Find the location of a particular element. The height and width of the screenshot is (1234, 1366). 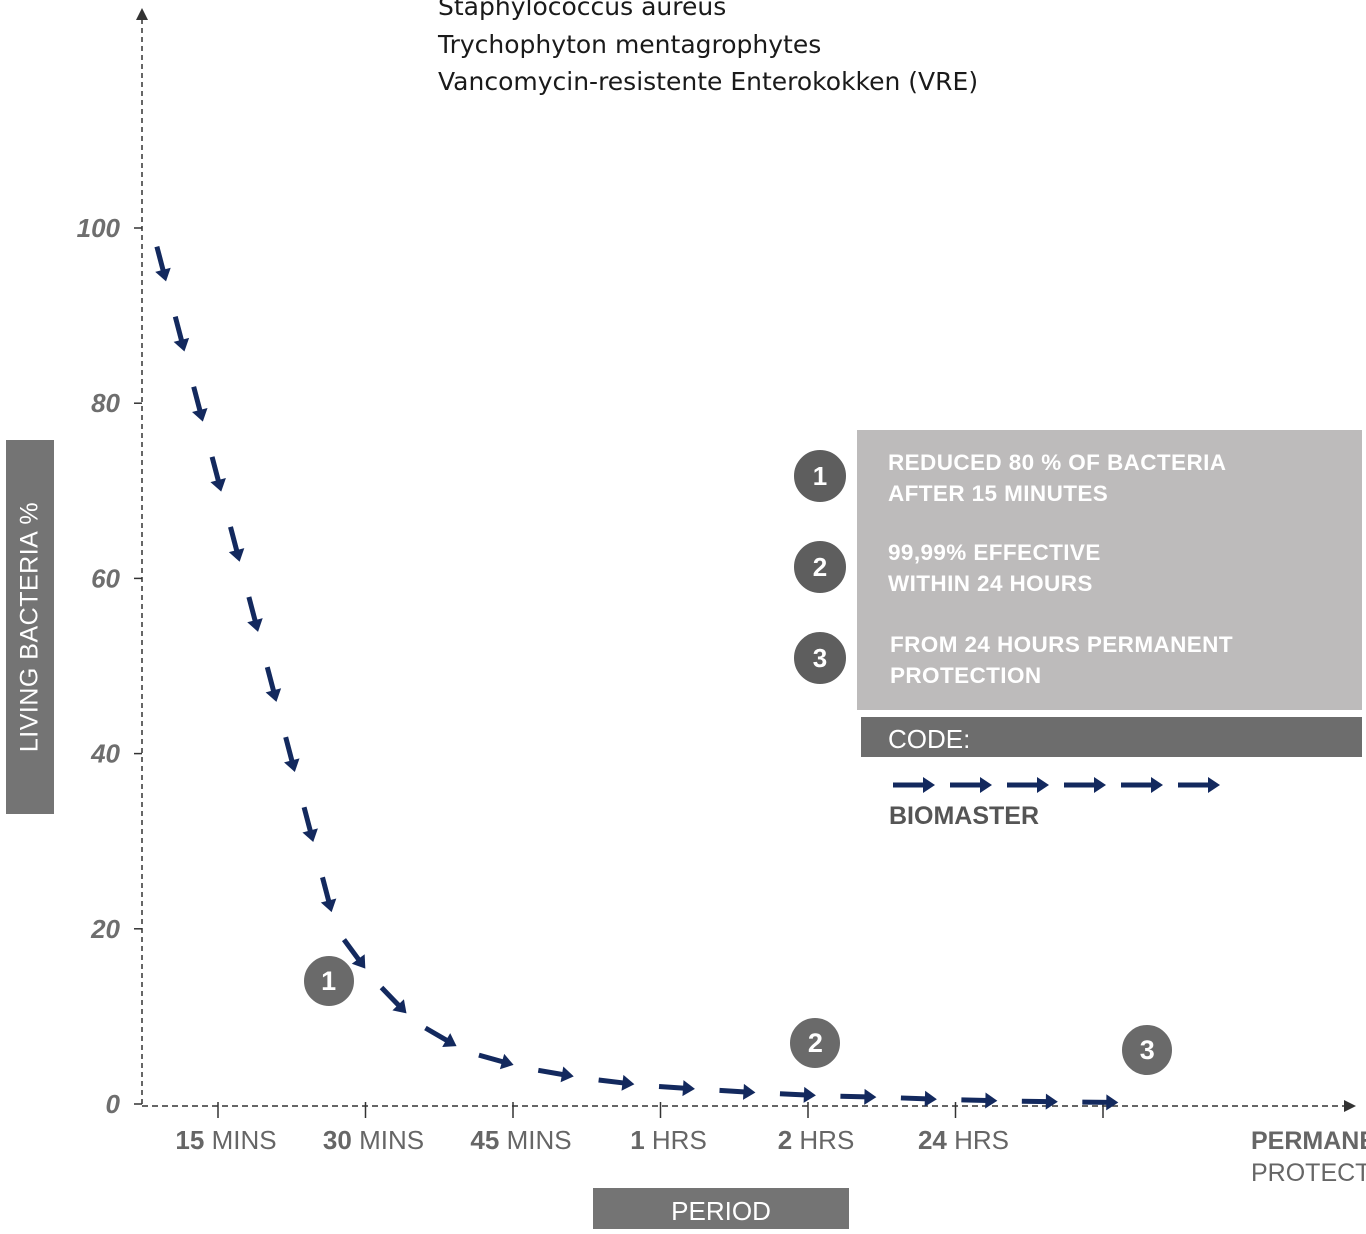

y-tick-label: 80 is located at coordinates (105, 403).